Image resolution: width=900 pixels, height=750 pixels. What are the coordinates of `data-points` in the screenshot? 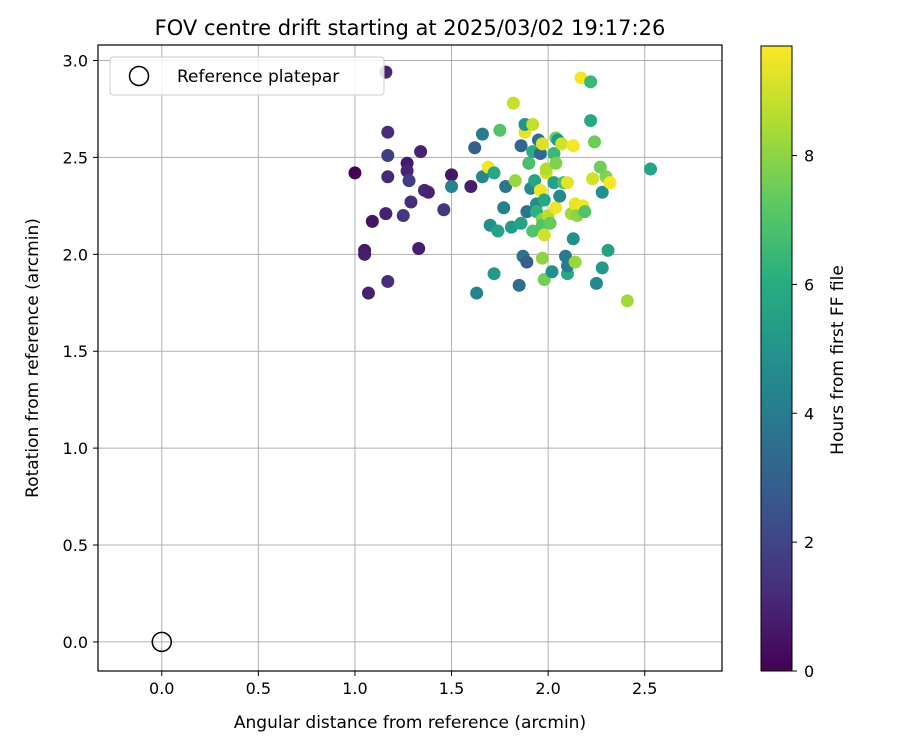 It's located at (503, 186).